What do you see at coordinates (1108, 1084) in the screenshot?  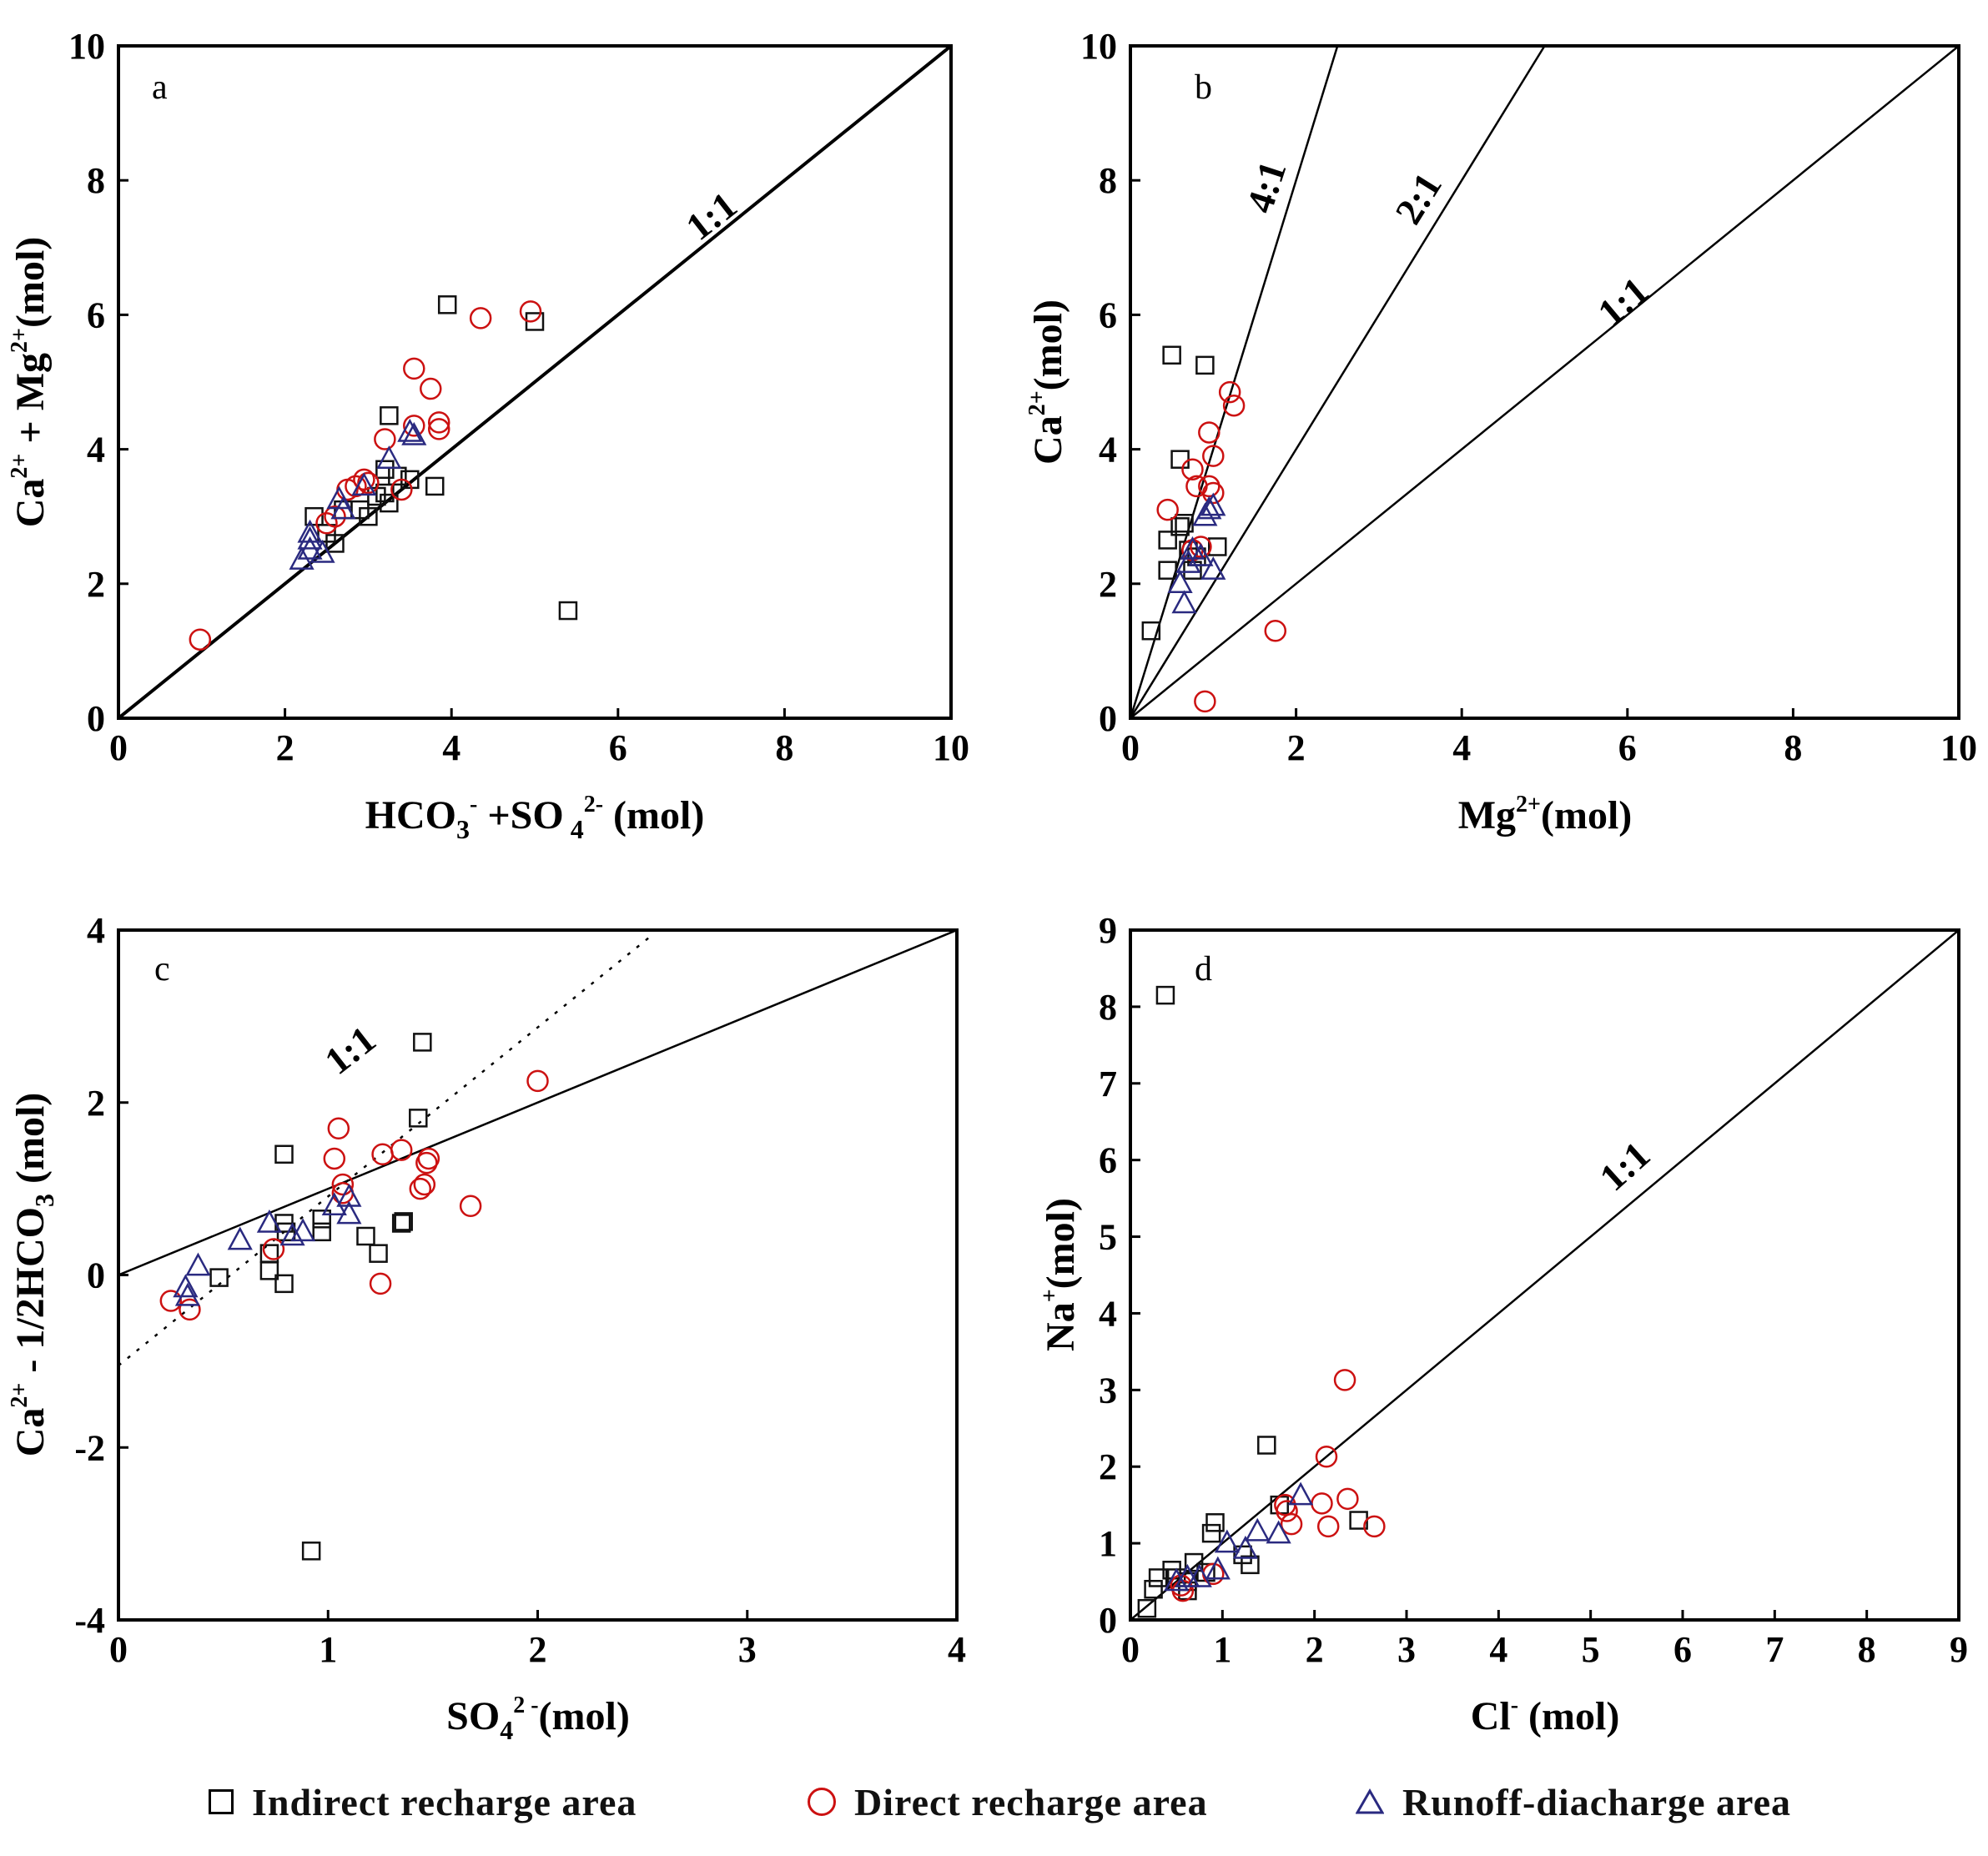 I see `panel-d-y-tick-label: 7` at bounding box center [1108, 1084].